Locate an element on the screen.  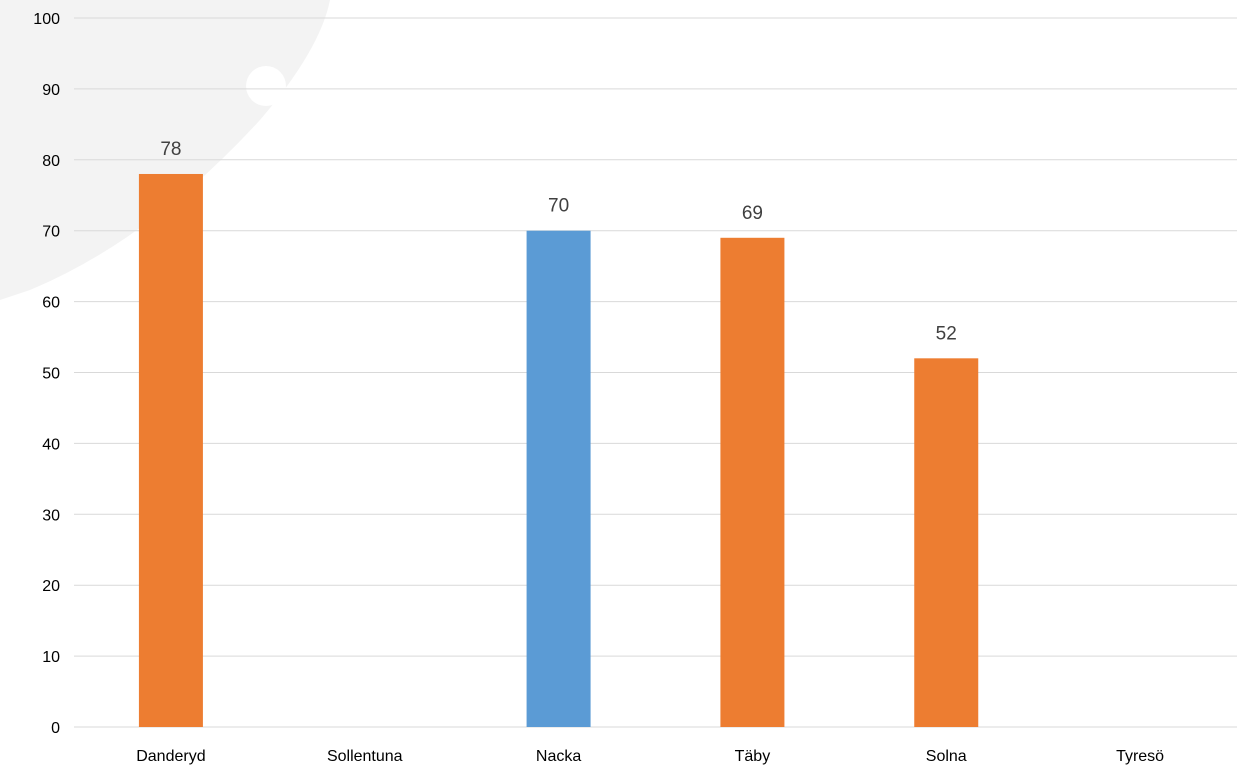
x-tick-label: Solna is located at coordinates (946, 756).